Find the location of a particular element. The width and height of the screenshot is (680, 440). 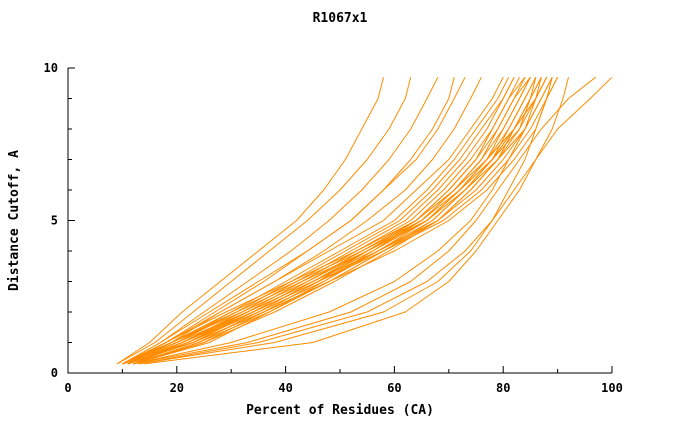

y-axis-label: Distance Cutoff, A is located at coordinates (14, 220).